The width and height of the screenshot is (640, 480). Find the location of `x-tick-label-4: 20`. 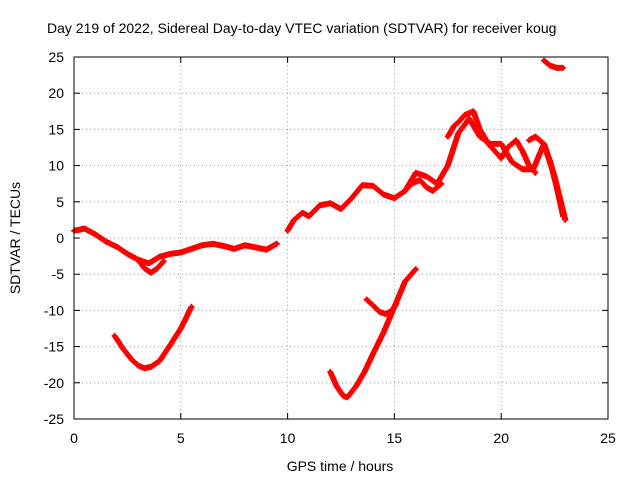

x-tick-label-4: 20 is located at coordinates (501, 438).